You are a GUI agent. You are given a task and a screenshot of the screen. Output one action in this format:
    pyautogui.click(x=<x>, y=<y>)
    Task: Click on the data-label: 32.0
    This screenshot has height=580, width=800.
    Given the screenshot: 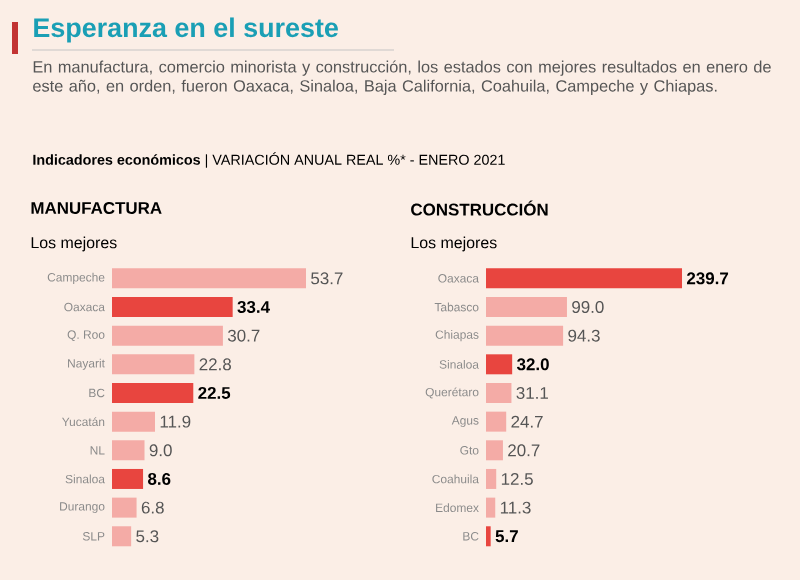 What is the action you would take?
    pyautogui.click(x=532, y=364)
    